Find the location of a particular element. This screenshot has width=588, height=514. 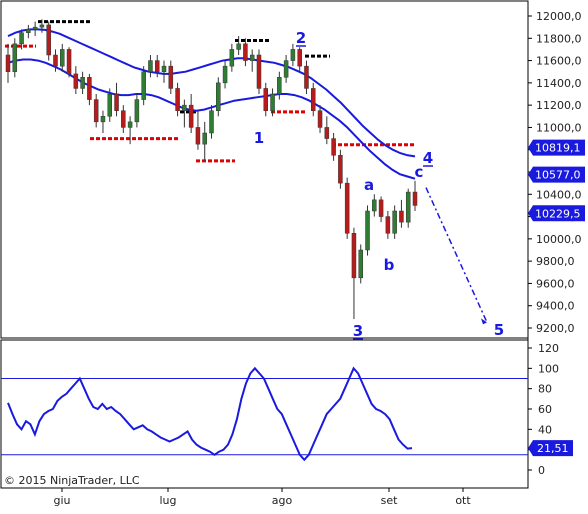

price-tick-label: 11600,0 is located at coordinates (559, 61).